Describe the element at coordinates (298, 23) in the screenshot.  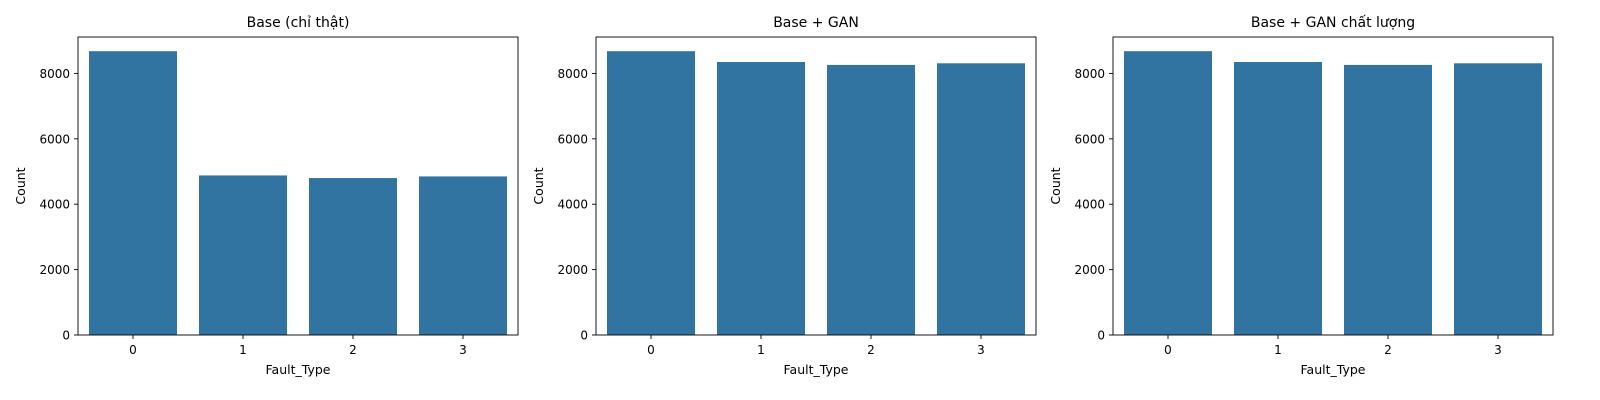
I see `chart-title: Base (chỉ thật)` at that location.